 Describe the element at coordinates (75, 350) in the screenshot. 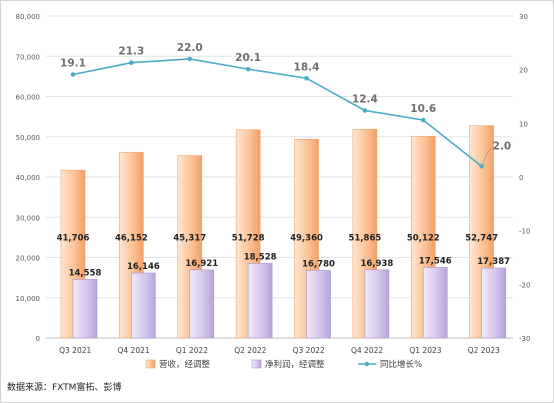

I see `x-axis-tick-label: Q3 2021` at that location.